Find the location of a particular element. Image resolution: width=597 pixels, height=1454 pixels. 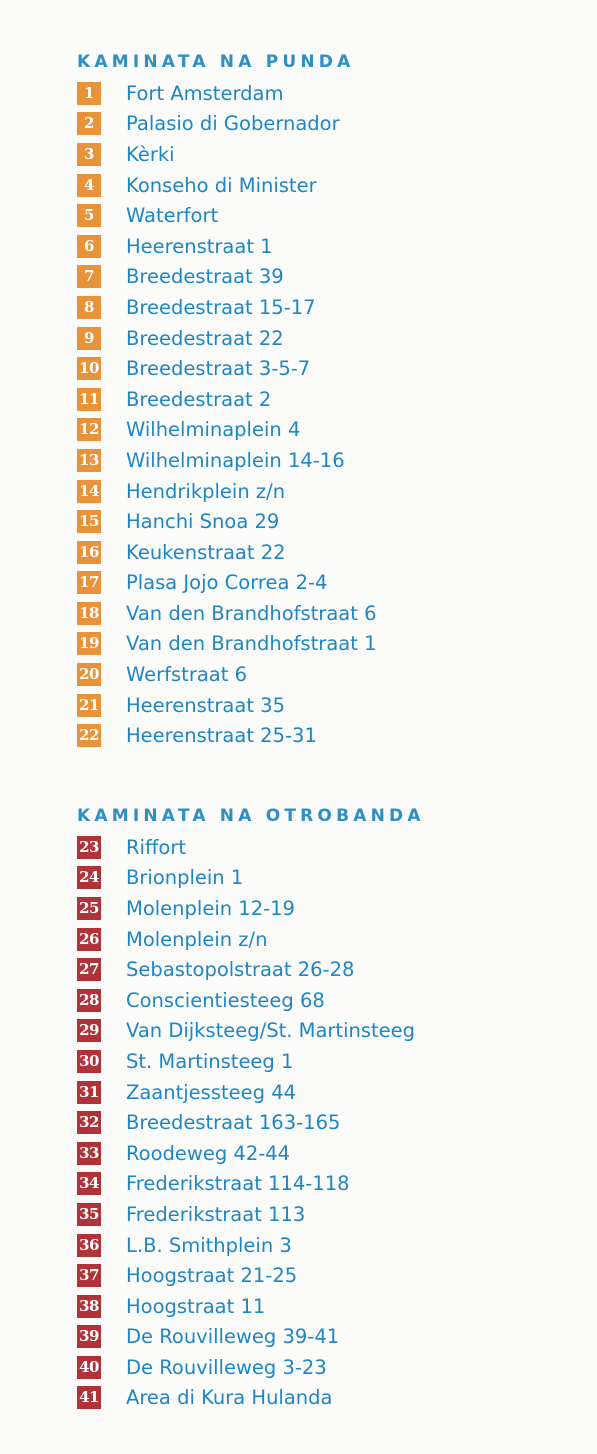

number-badge: 33 is located at coordinates (89, 1153).